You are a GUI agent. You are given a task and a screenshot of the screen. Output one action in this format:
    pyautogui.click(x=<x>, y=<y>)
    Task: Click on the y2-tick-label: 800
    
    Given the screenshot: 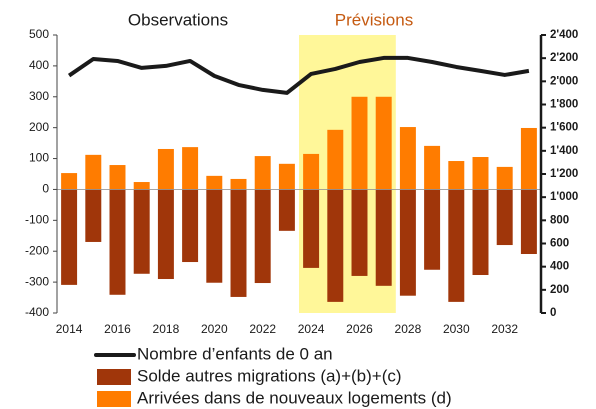 What is the action you would take?
    pyautogui.click(x=559, y=220)
    